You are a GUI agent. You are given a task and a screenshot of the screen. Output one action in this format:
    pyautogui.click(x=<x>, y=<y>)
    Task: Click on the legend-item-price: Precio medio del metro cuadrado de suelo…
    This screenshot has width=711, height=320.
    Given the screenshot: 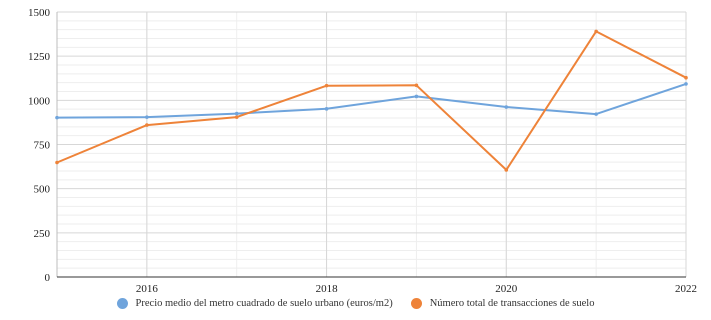 What is the action you would take?
    pyautogui.click(x=254, y=303)
    